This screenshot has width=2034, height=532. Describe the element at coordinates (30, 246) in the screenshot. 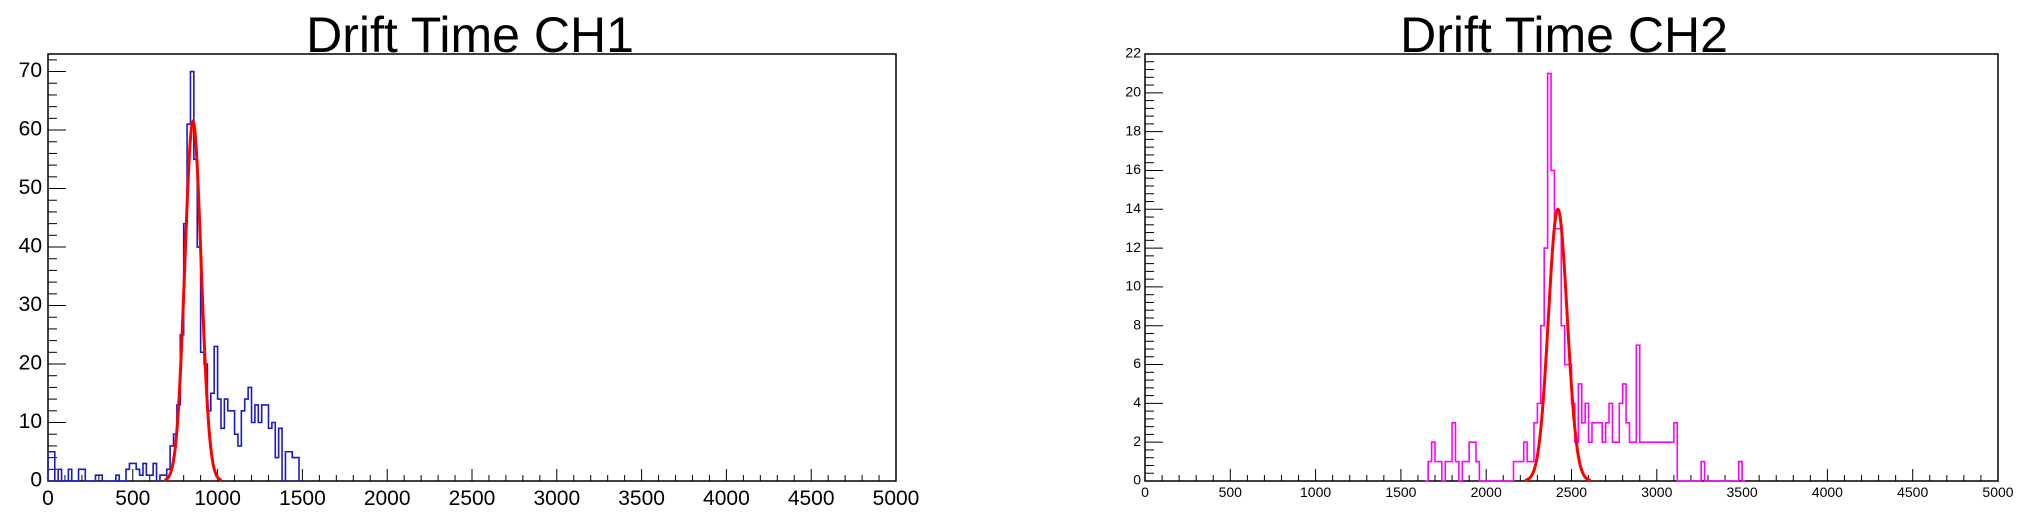

I see `y-tick-label: 40` at that location.